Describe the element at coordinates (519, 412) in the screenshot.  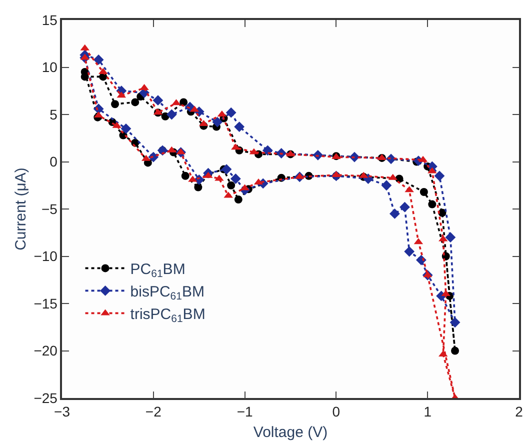
I see `x-tick-label: 2` at that location.